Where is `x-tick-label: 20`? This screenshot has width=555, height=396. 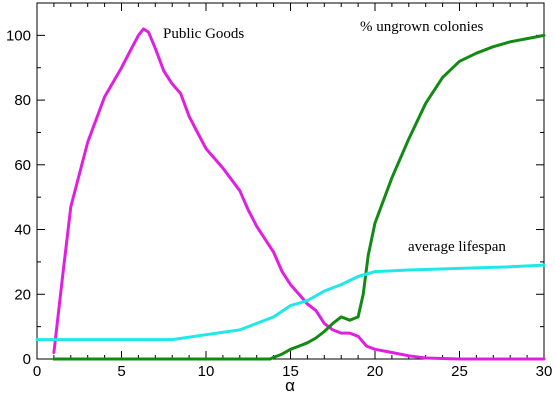 x-tick-label: 20 is located at coordinates (375, 371).